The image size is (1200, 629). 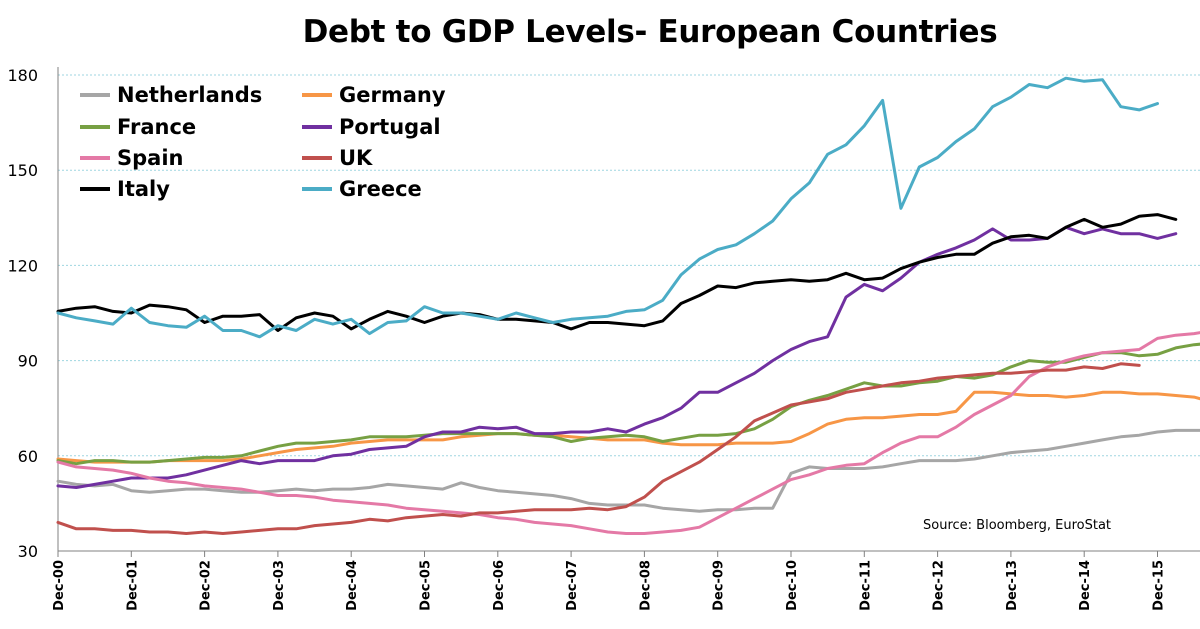 I want to click on legend-label: Netherlands, so click(x=190, y=95).